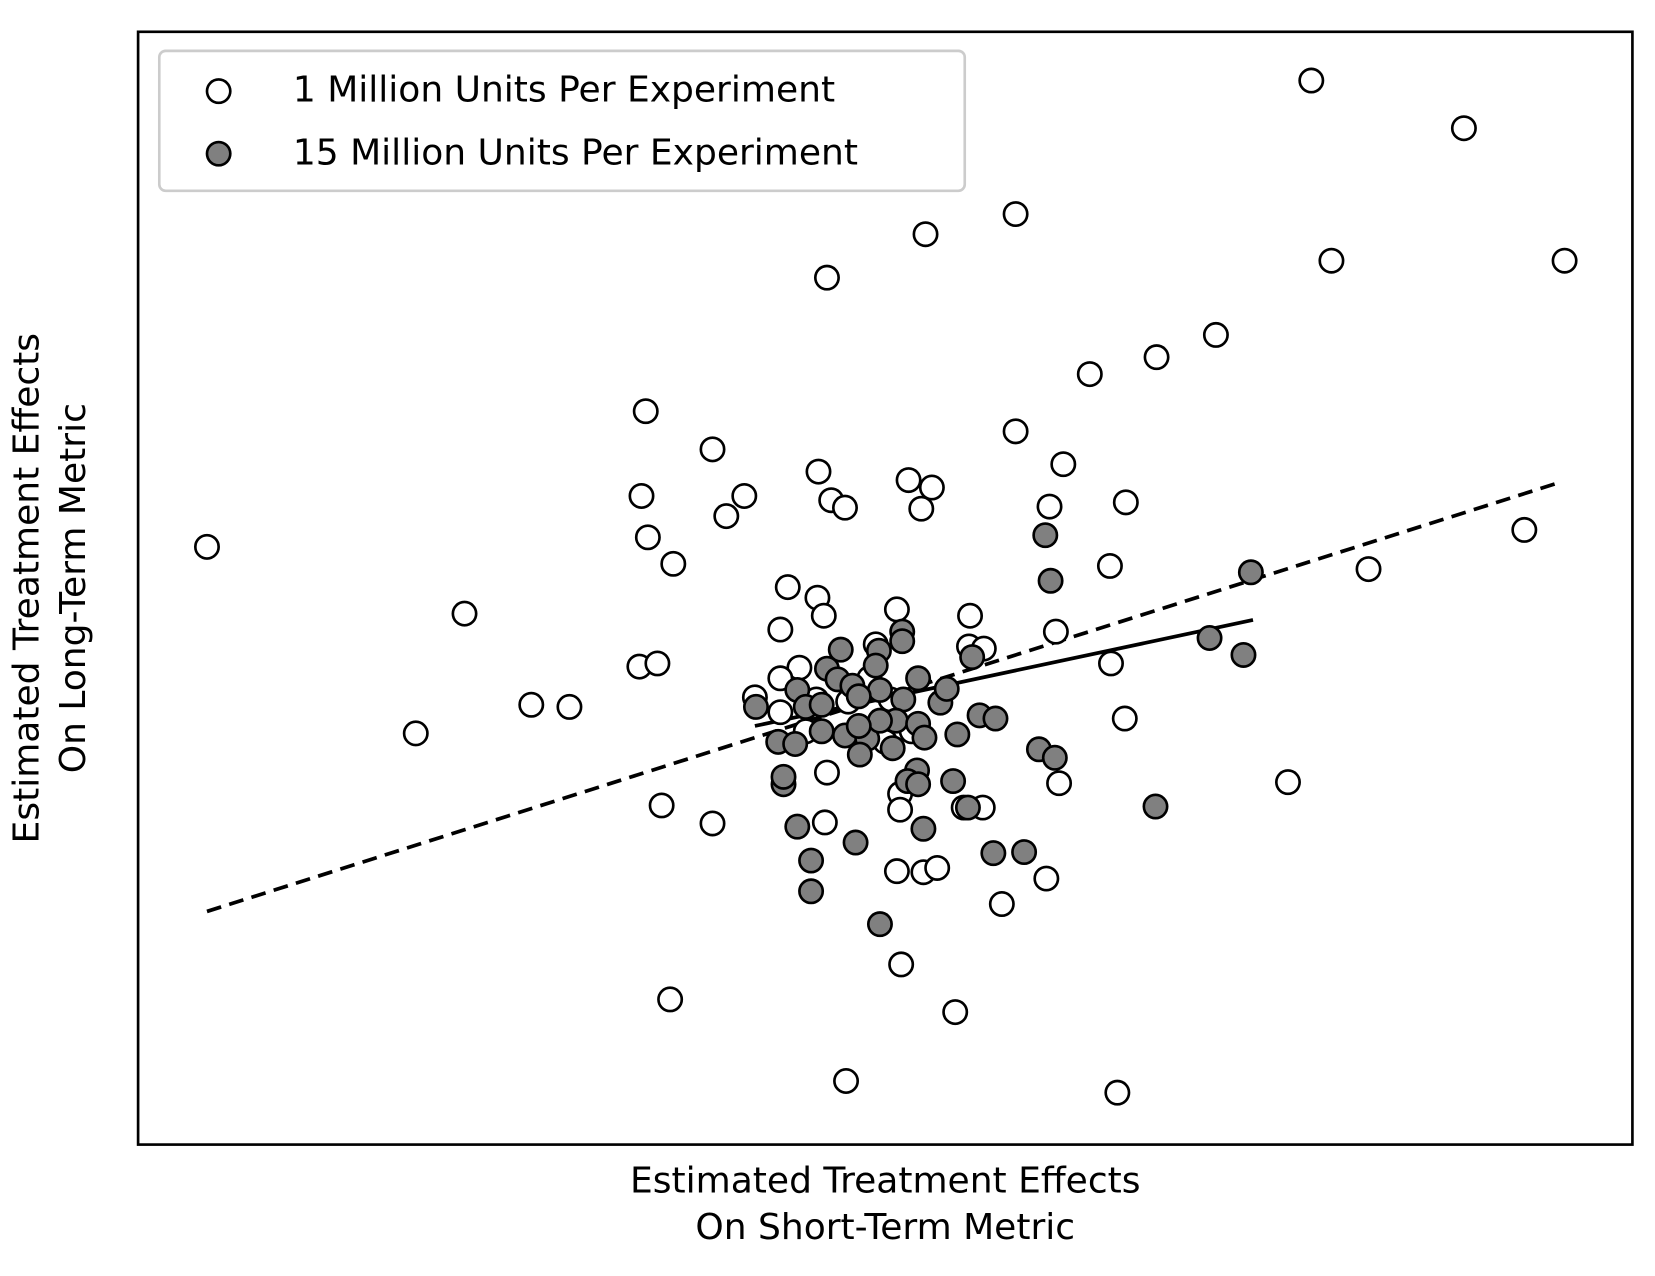 The height and width of the screenshot is (1276, 1655). Describe the element at coordinates (564, 90) in the screenshot. I see `legend-label: 1 Million Units Per Experiment` at that location.